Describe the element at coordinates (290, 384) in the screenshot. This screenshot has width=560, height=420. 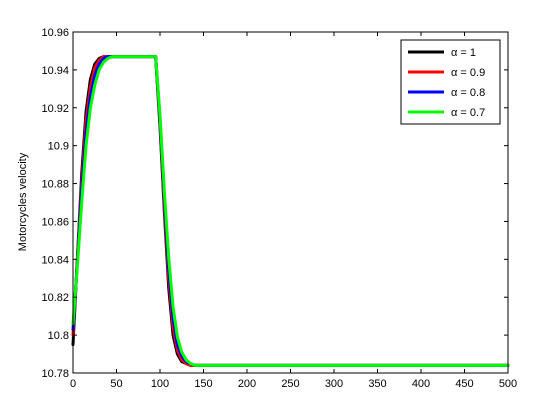
I see `x-tick-label: 250` at that location.